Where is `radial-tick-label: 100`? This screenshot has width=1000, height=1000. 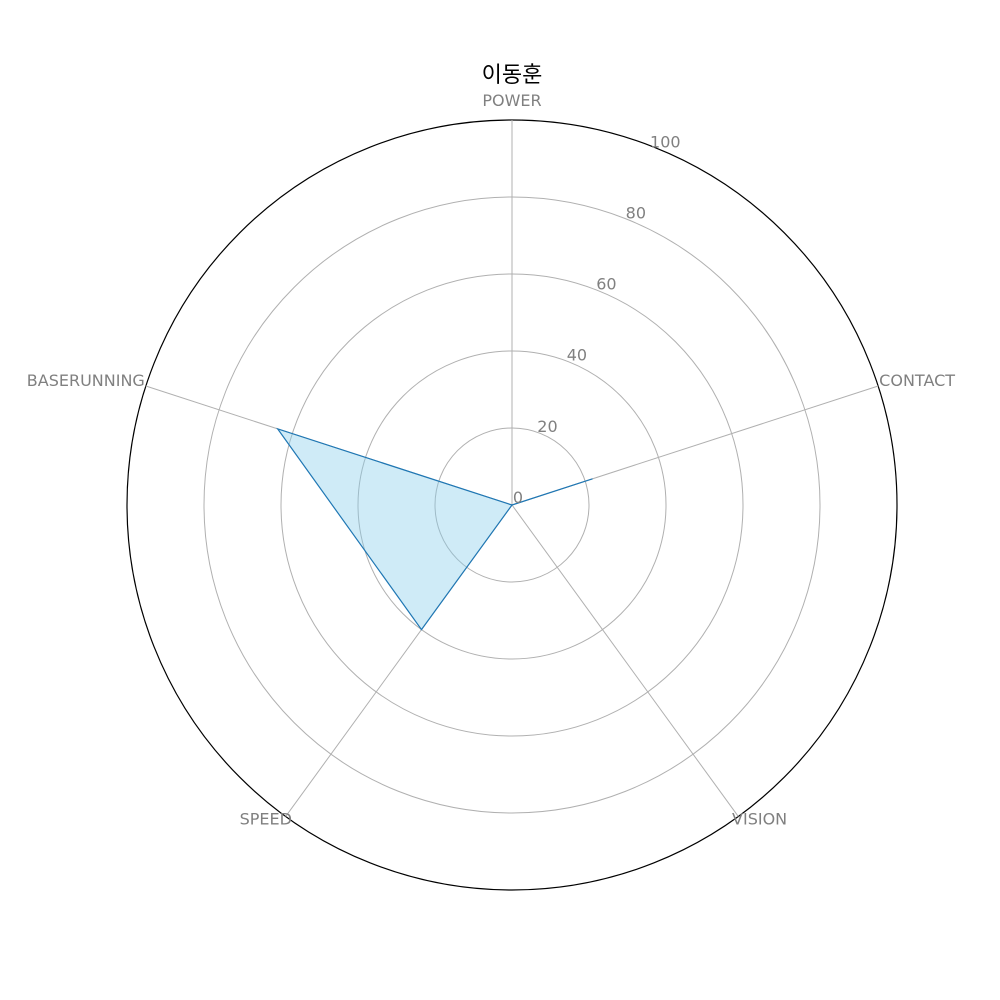
radial-tick-label: 100 is located at coordinates (665, 141).